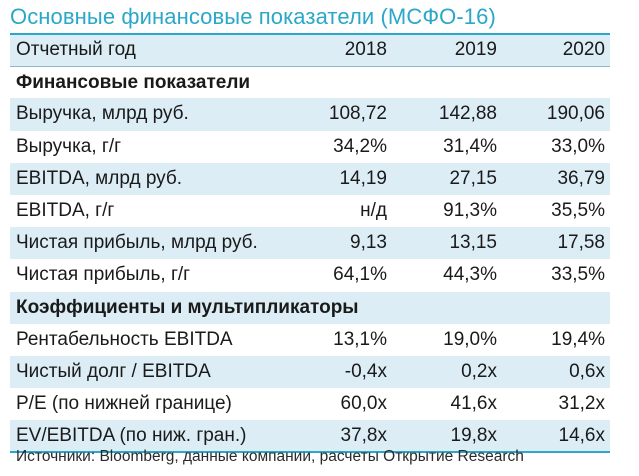 The image size is (639, 476). What do you see at coordinates (153, 372) in the screenshot?
I see `row-label: Чистый долг / EBITDA` at bounding box center [153, 372].